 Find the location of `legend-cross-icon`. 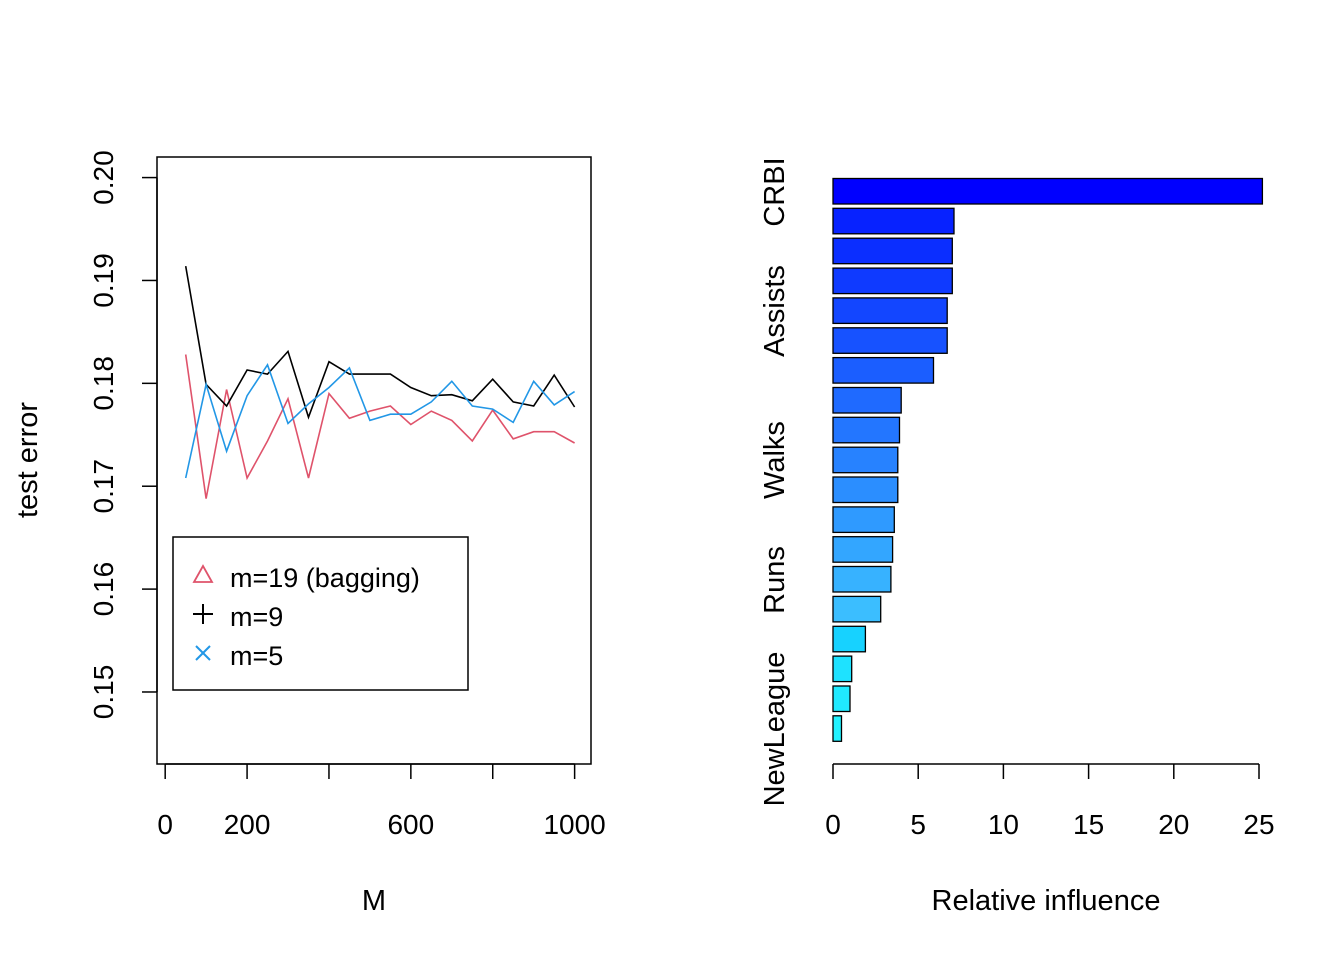

legend-cross-icon is located at coordinates (203, 653).